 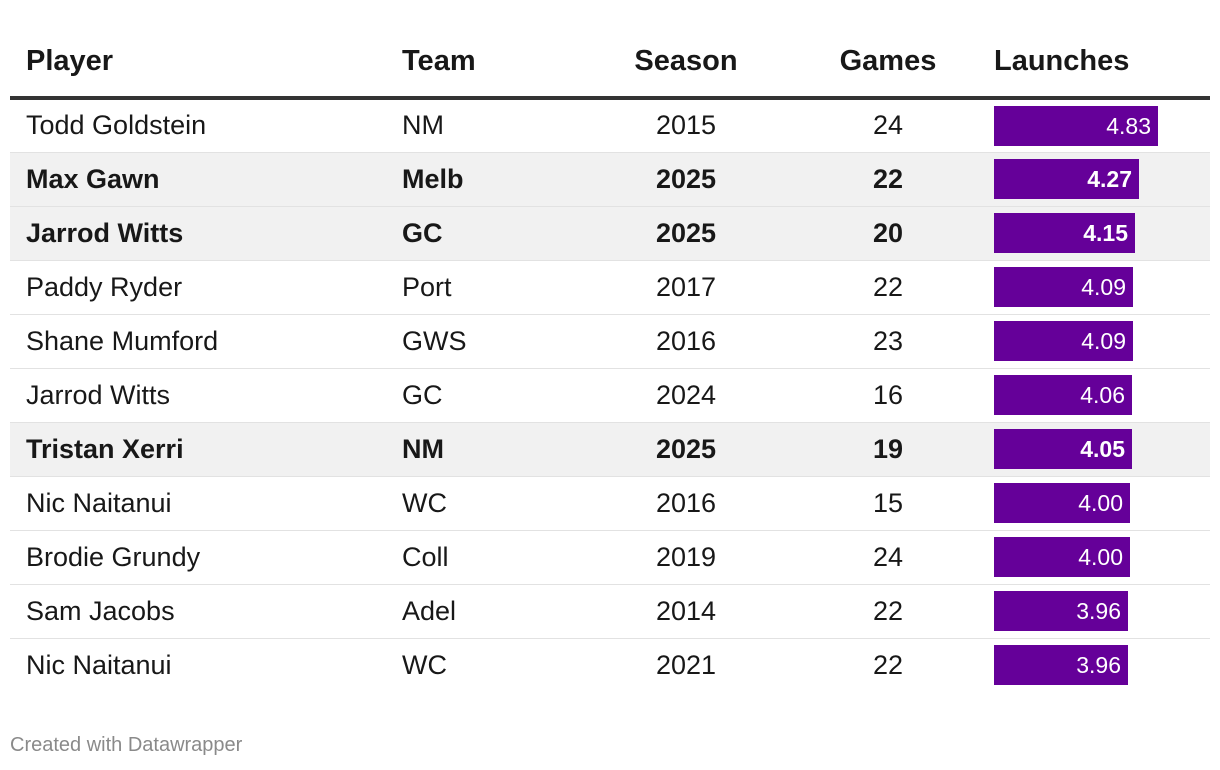 I want to click on column-header-team: Team, so click(x=486, y=50).